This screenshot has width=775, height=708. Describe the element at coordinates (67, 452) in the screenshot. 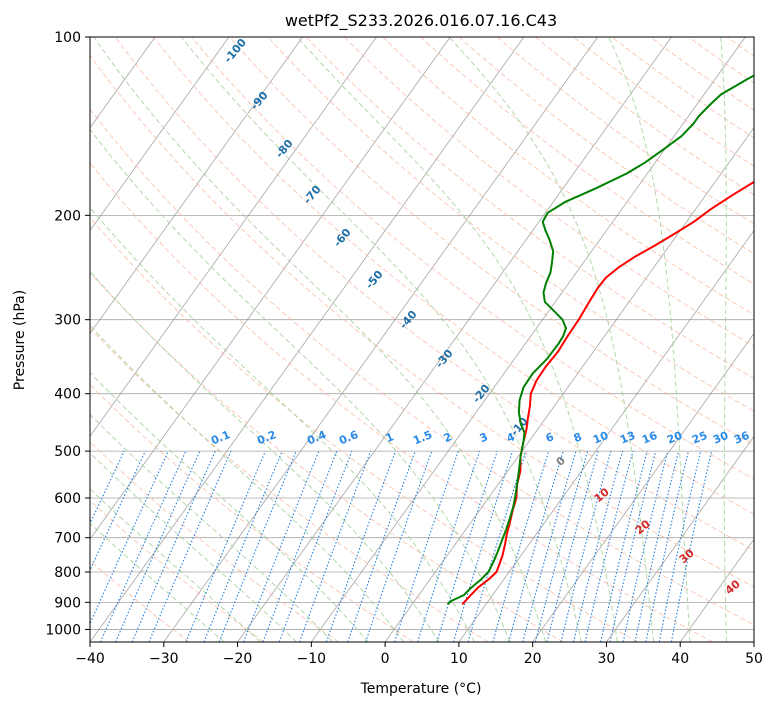

I see `y-tick-label: 500` at that location.